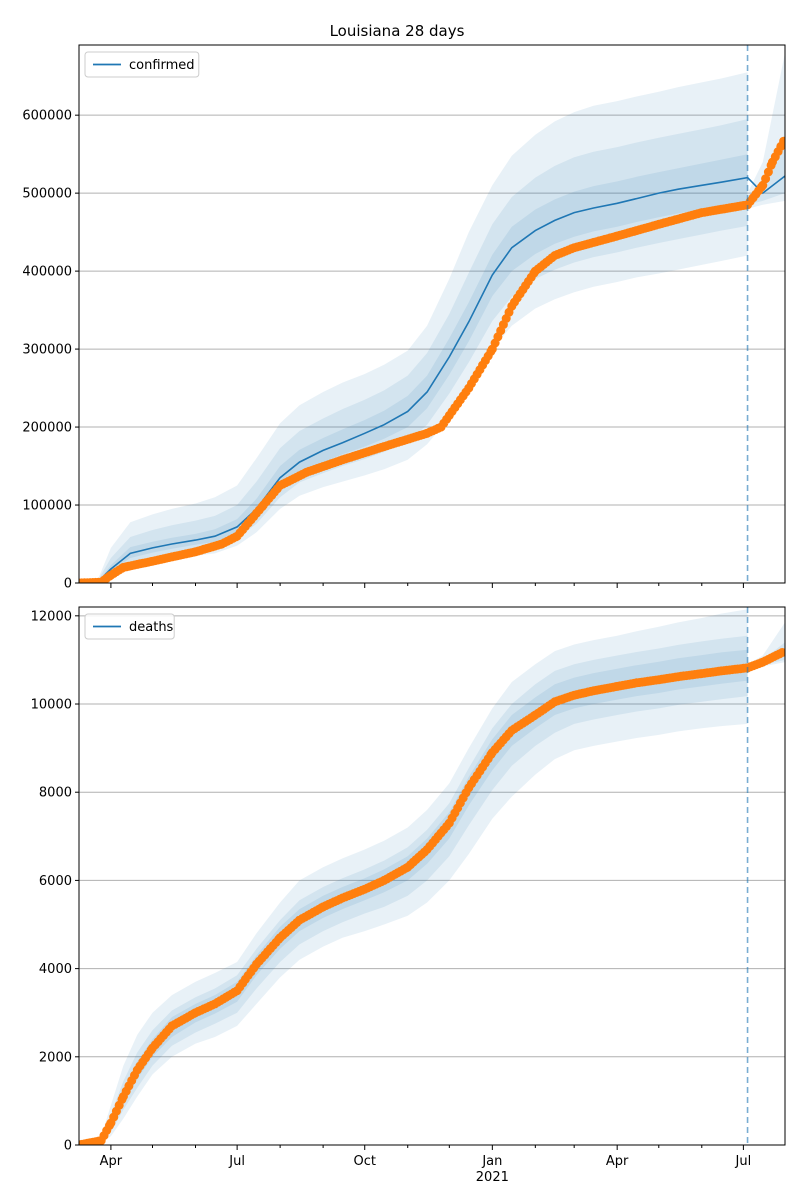  I want to click on band-extension-outer, so click(766, 130).